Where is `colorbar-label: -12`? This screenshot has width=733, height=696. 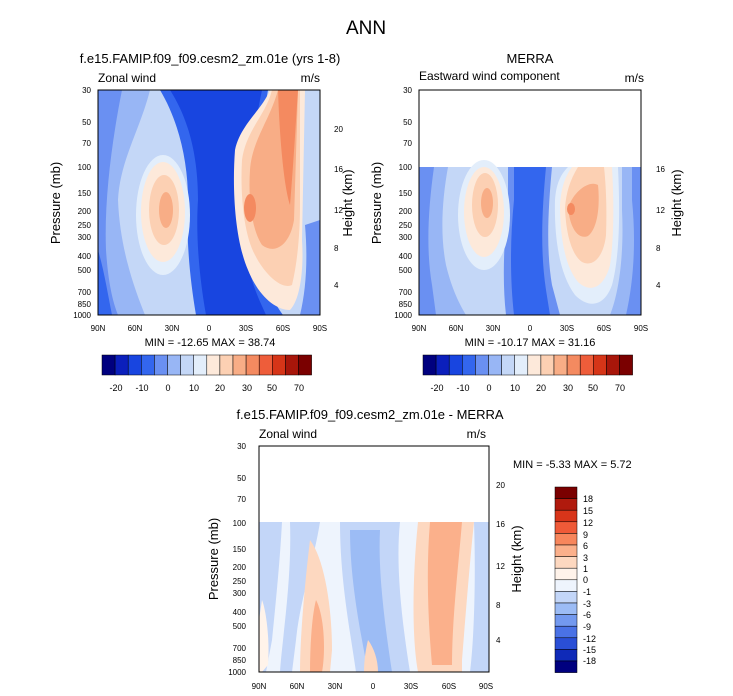
colorbar-label: -12 is located at coordinates (589, 639).